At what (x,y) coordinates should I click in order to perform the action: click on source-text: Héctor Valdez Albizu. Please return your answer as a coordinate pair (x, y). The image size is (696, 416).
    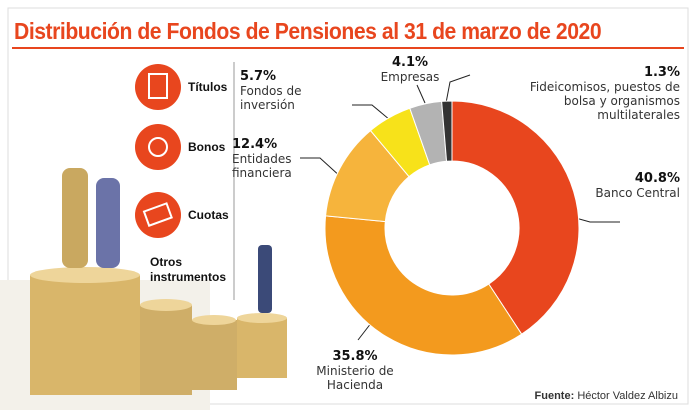
    Looking at the image, I should click on (627, 396).